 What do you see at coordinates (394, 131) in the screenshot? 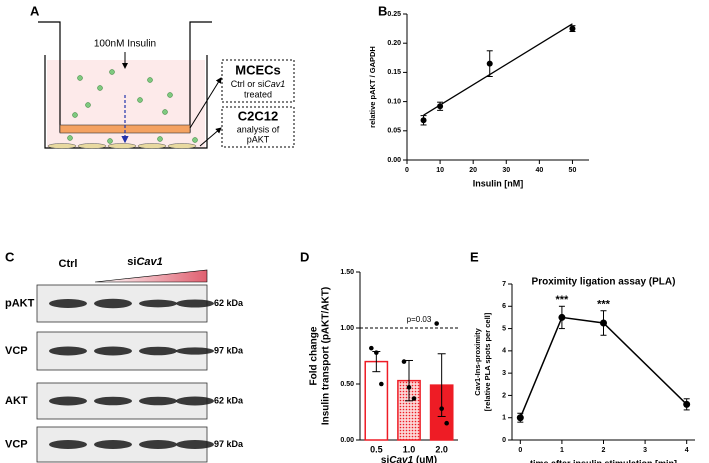
I see `y-tick-label: 0.05` at bounding box center [394, 131].